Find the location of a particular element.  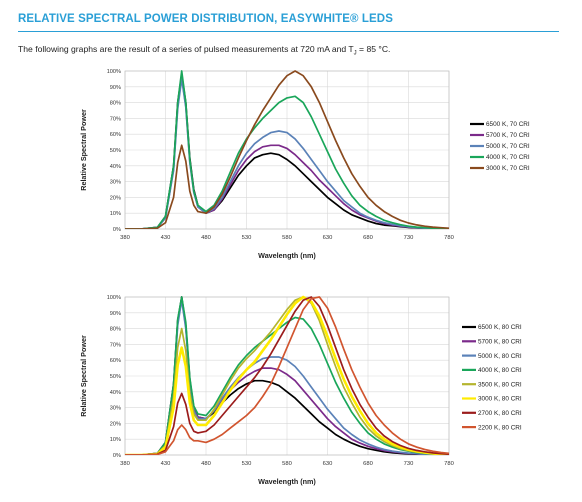

c2-xtick-label: 530 is located at coordinates (247, 464).